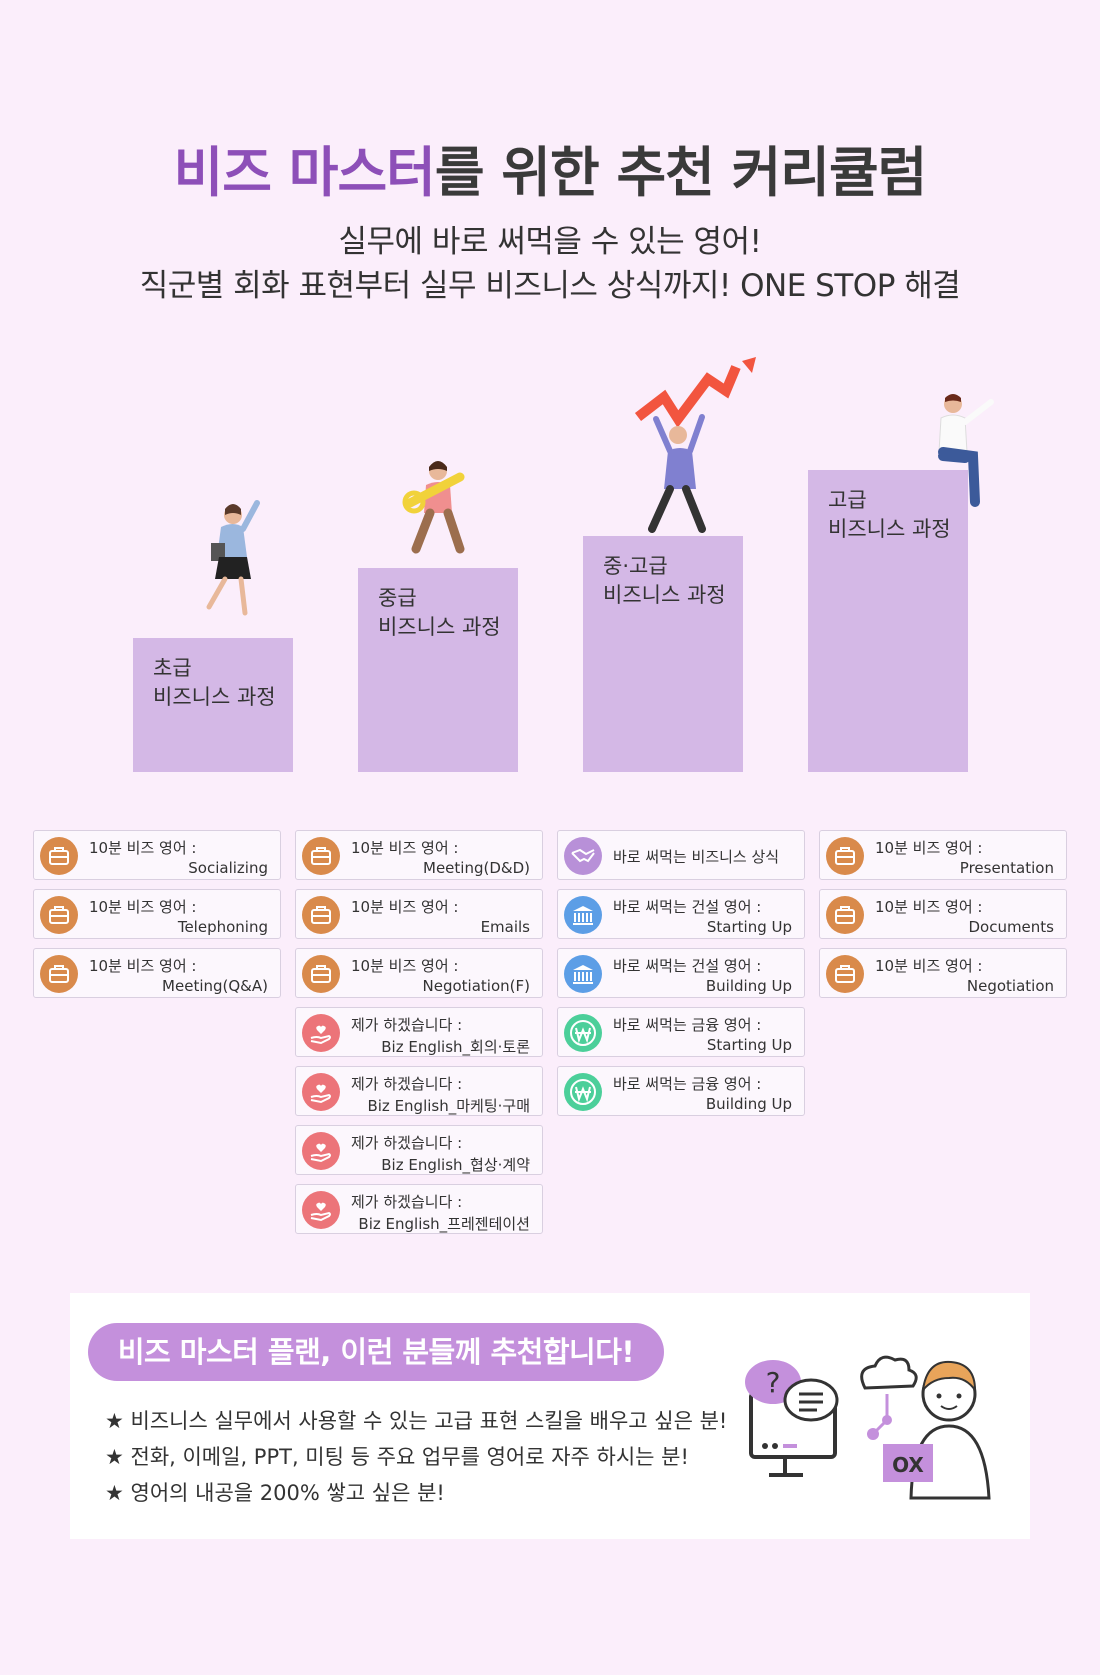 This screenshot has height=1675, width=1100. I want to click on course-title: Biz English_협상·계약, so click(455, 1165).